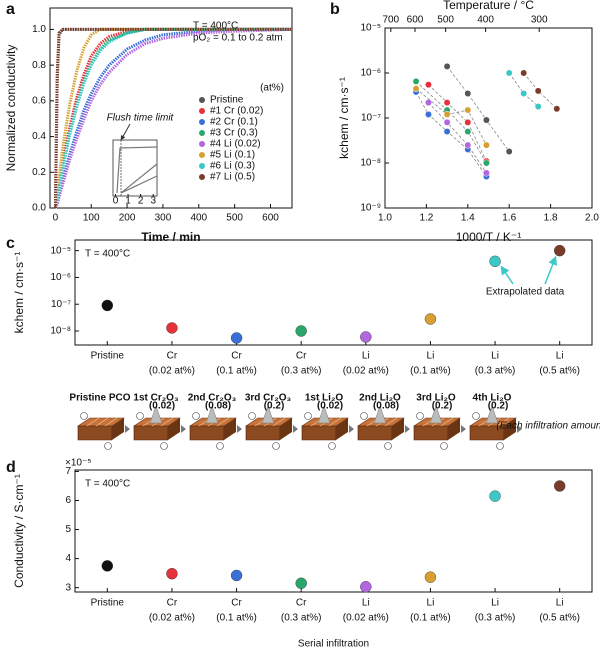  Describe the element at coordinates (234, 122) in the screenshot. I see `legend-label: #2 Cr (0.1)` at that location.